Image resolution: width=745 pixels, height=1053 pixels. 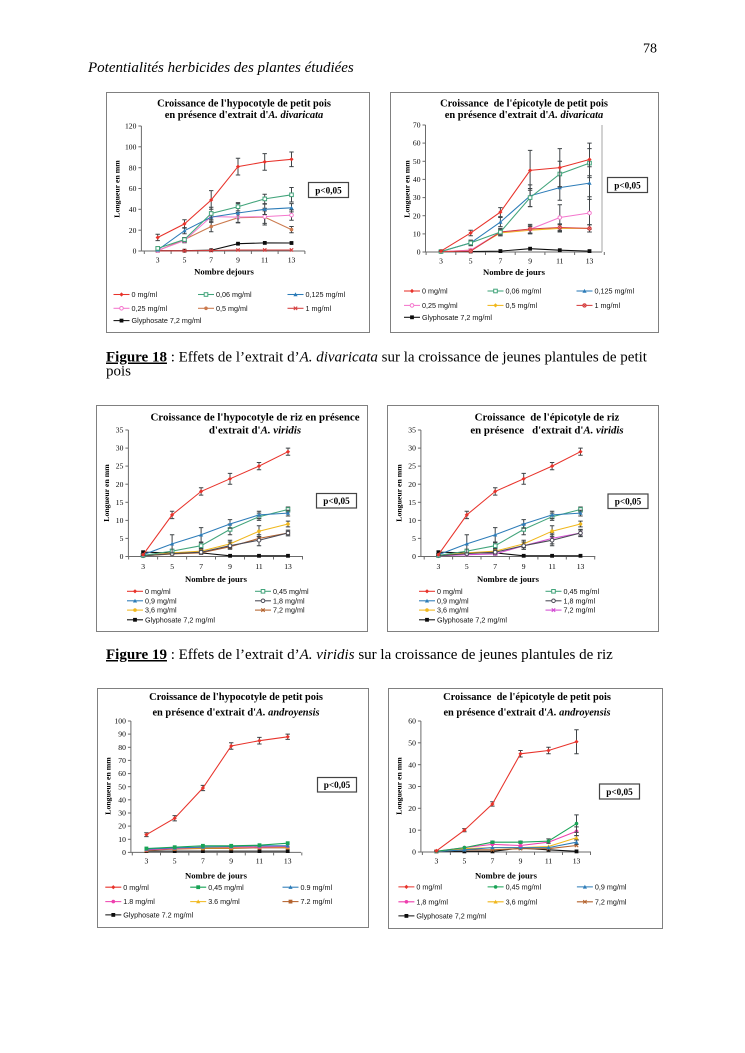 What do you see at coordinates (547, 417) in the screenshot?
I see `svg-text:Croissance de l'épicotyle de: Croissance de l'épicotyle de riz` at bounding box center [547, 417].